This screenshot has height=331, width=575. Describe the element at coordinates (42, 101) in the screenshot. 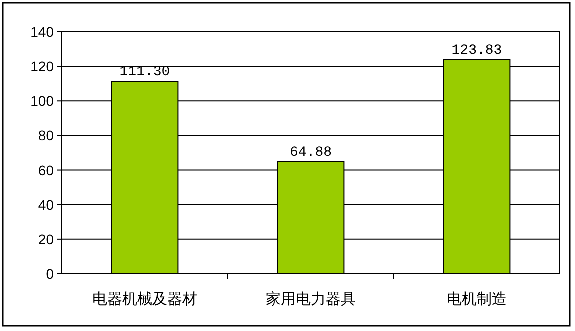

I see `y-tick-label: 100` at that location.